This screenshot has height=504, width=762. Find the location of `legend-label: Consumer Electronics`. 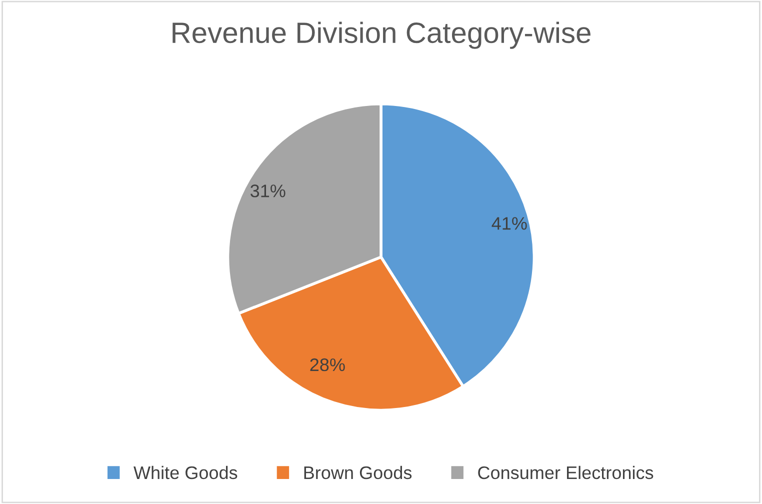

legend-label: Consumer Electronics is located at coordinates (566, 473).